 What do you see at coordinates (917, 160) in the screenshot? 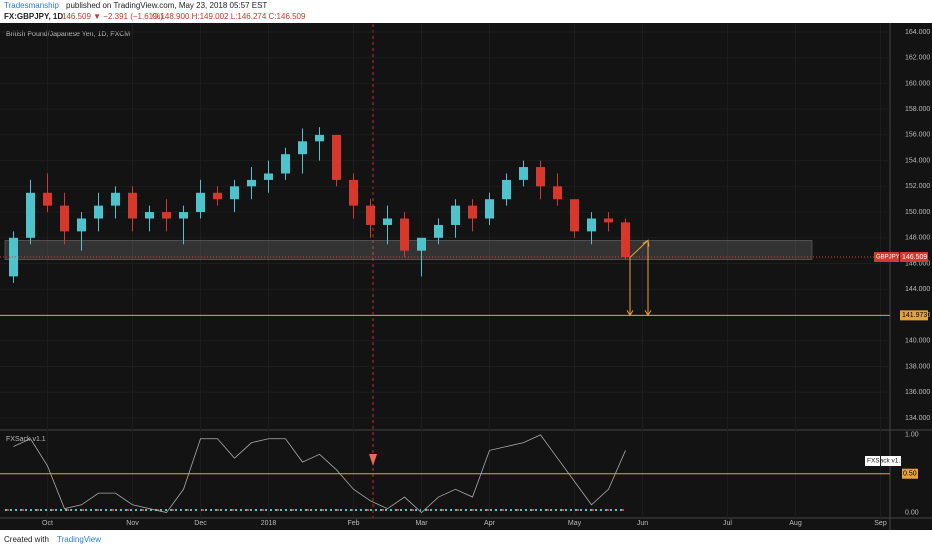
I see `y-tick-label: 154.000` at bounding box center [917, 160].